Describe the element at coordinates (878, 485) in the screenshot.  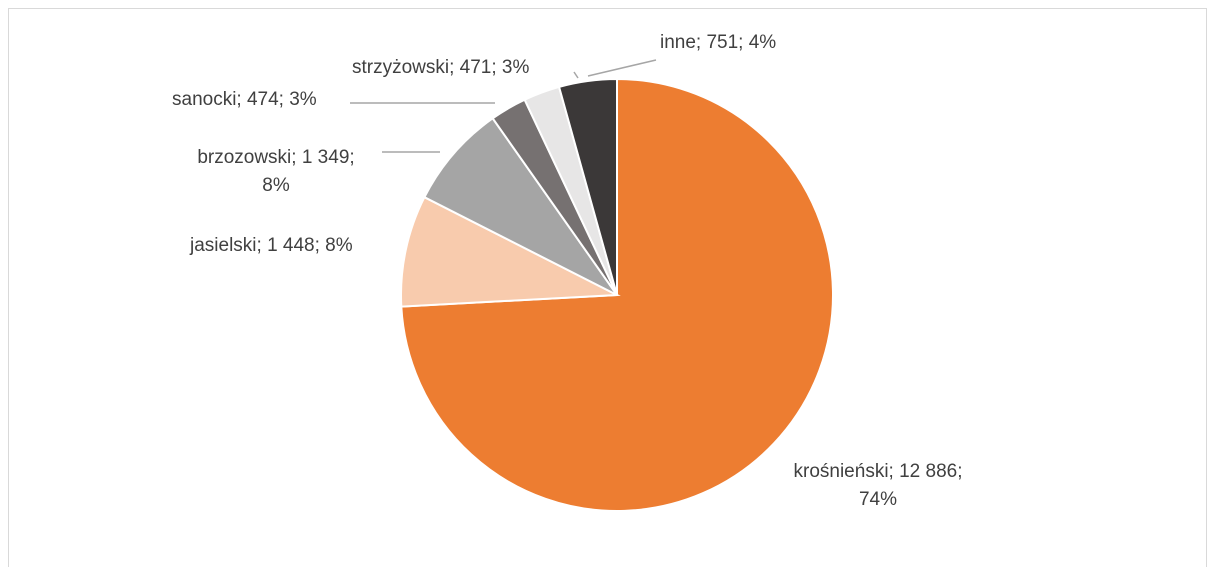
I see `data-label: krośnieński; 12 886; 74%` at that location.